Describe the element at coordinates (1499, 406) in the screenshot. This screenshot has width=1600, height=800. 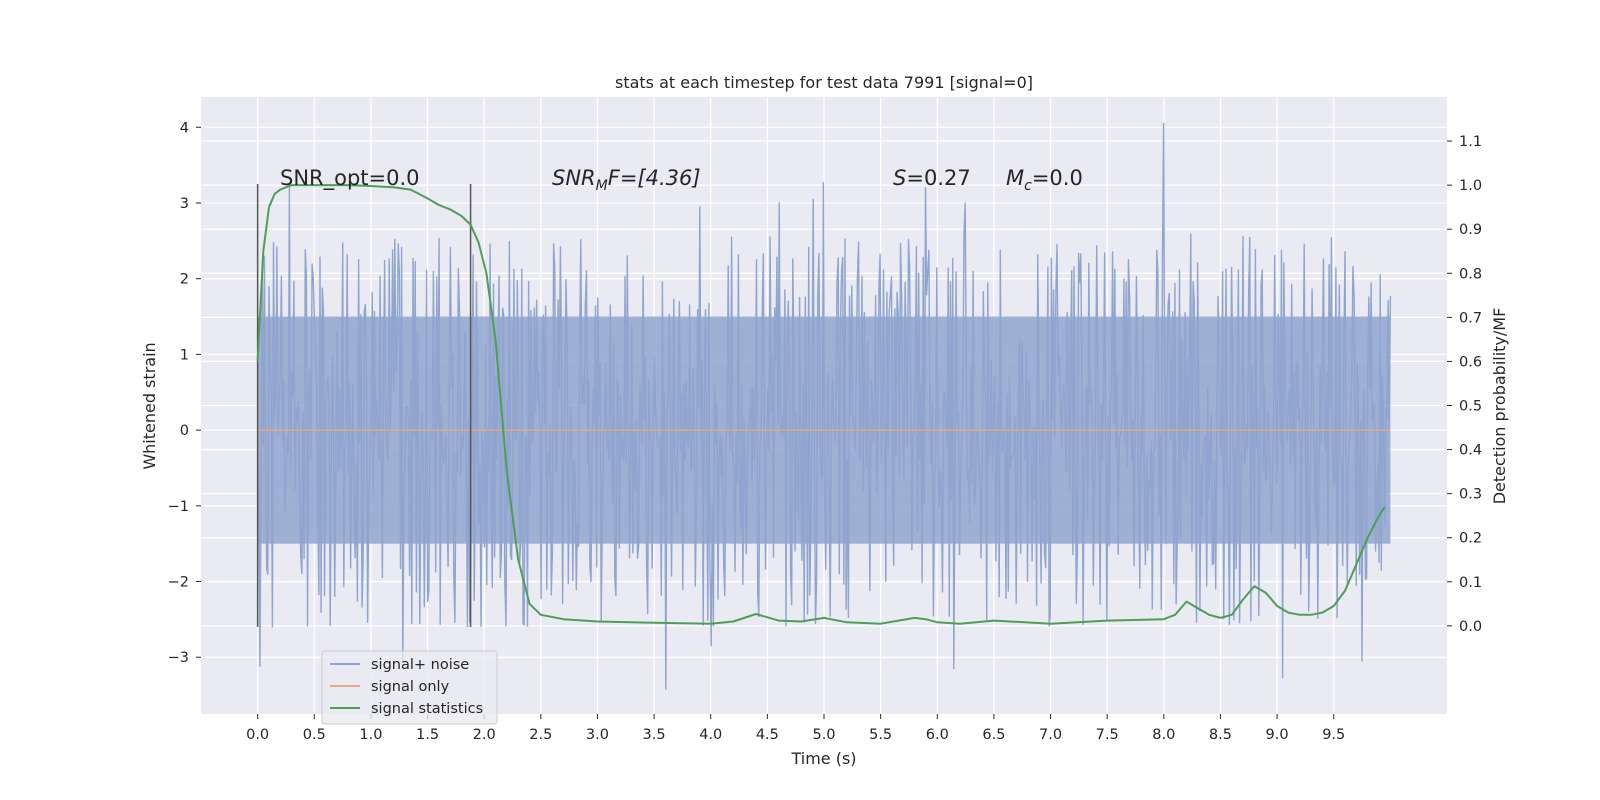
I see `y2-axis-title: Detection probability/MF` at that location.